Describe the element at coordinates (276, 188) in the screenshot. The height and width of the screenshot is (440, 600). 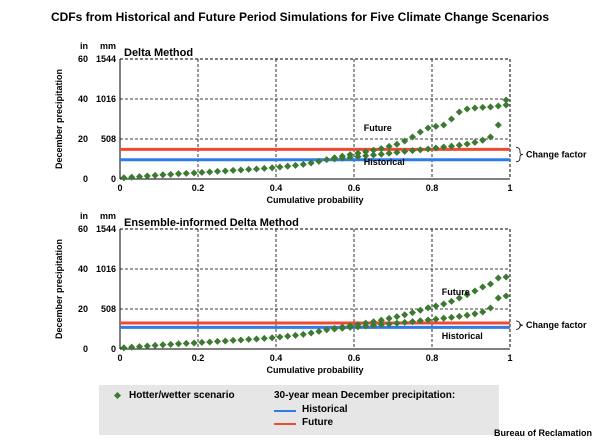
I see `p0-x-tick-label: 0.4` at that location.